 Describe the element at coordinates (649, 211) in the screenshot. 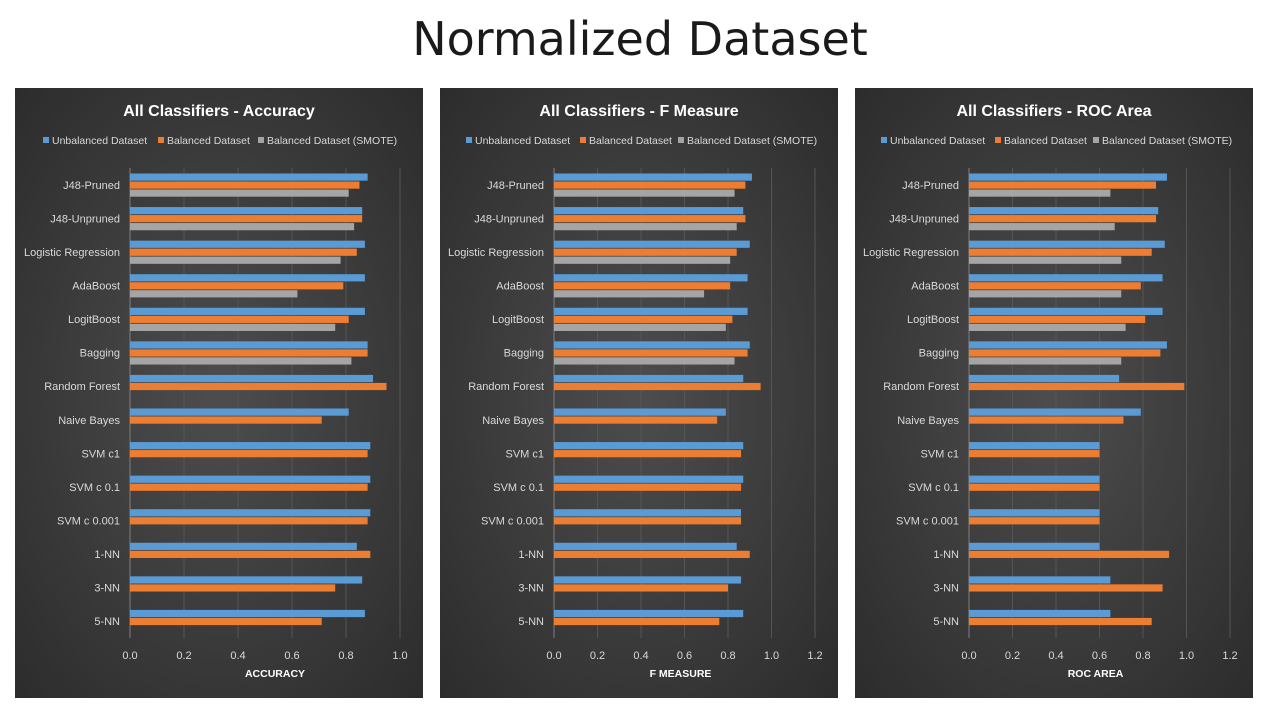

I see `bar-unbalanced-j48-unpruned` at that location.